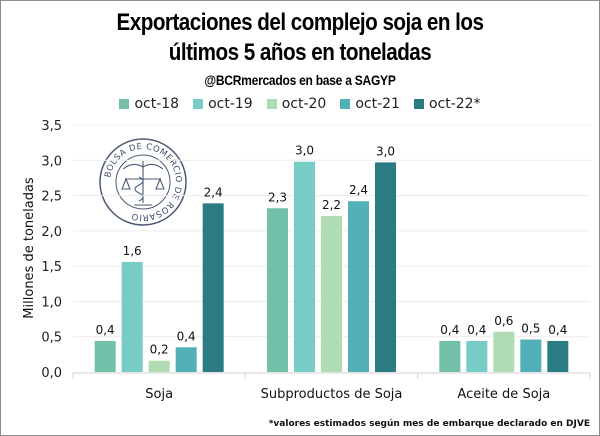 This screenshot has width=600, height=436. Describe the element at coordinates (51, 338) in the screenshot. I see `y-tick-label: 0,5` at that location.